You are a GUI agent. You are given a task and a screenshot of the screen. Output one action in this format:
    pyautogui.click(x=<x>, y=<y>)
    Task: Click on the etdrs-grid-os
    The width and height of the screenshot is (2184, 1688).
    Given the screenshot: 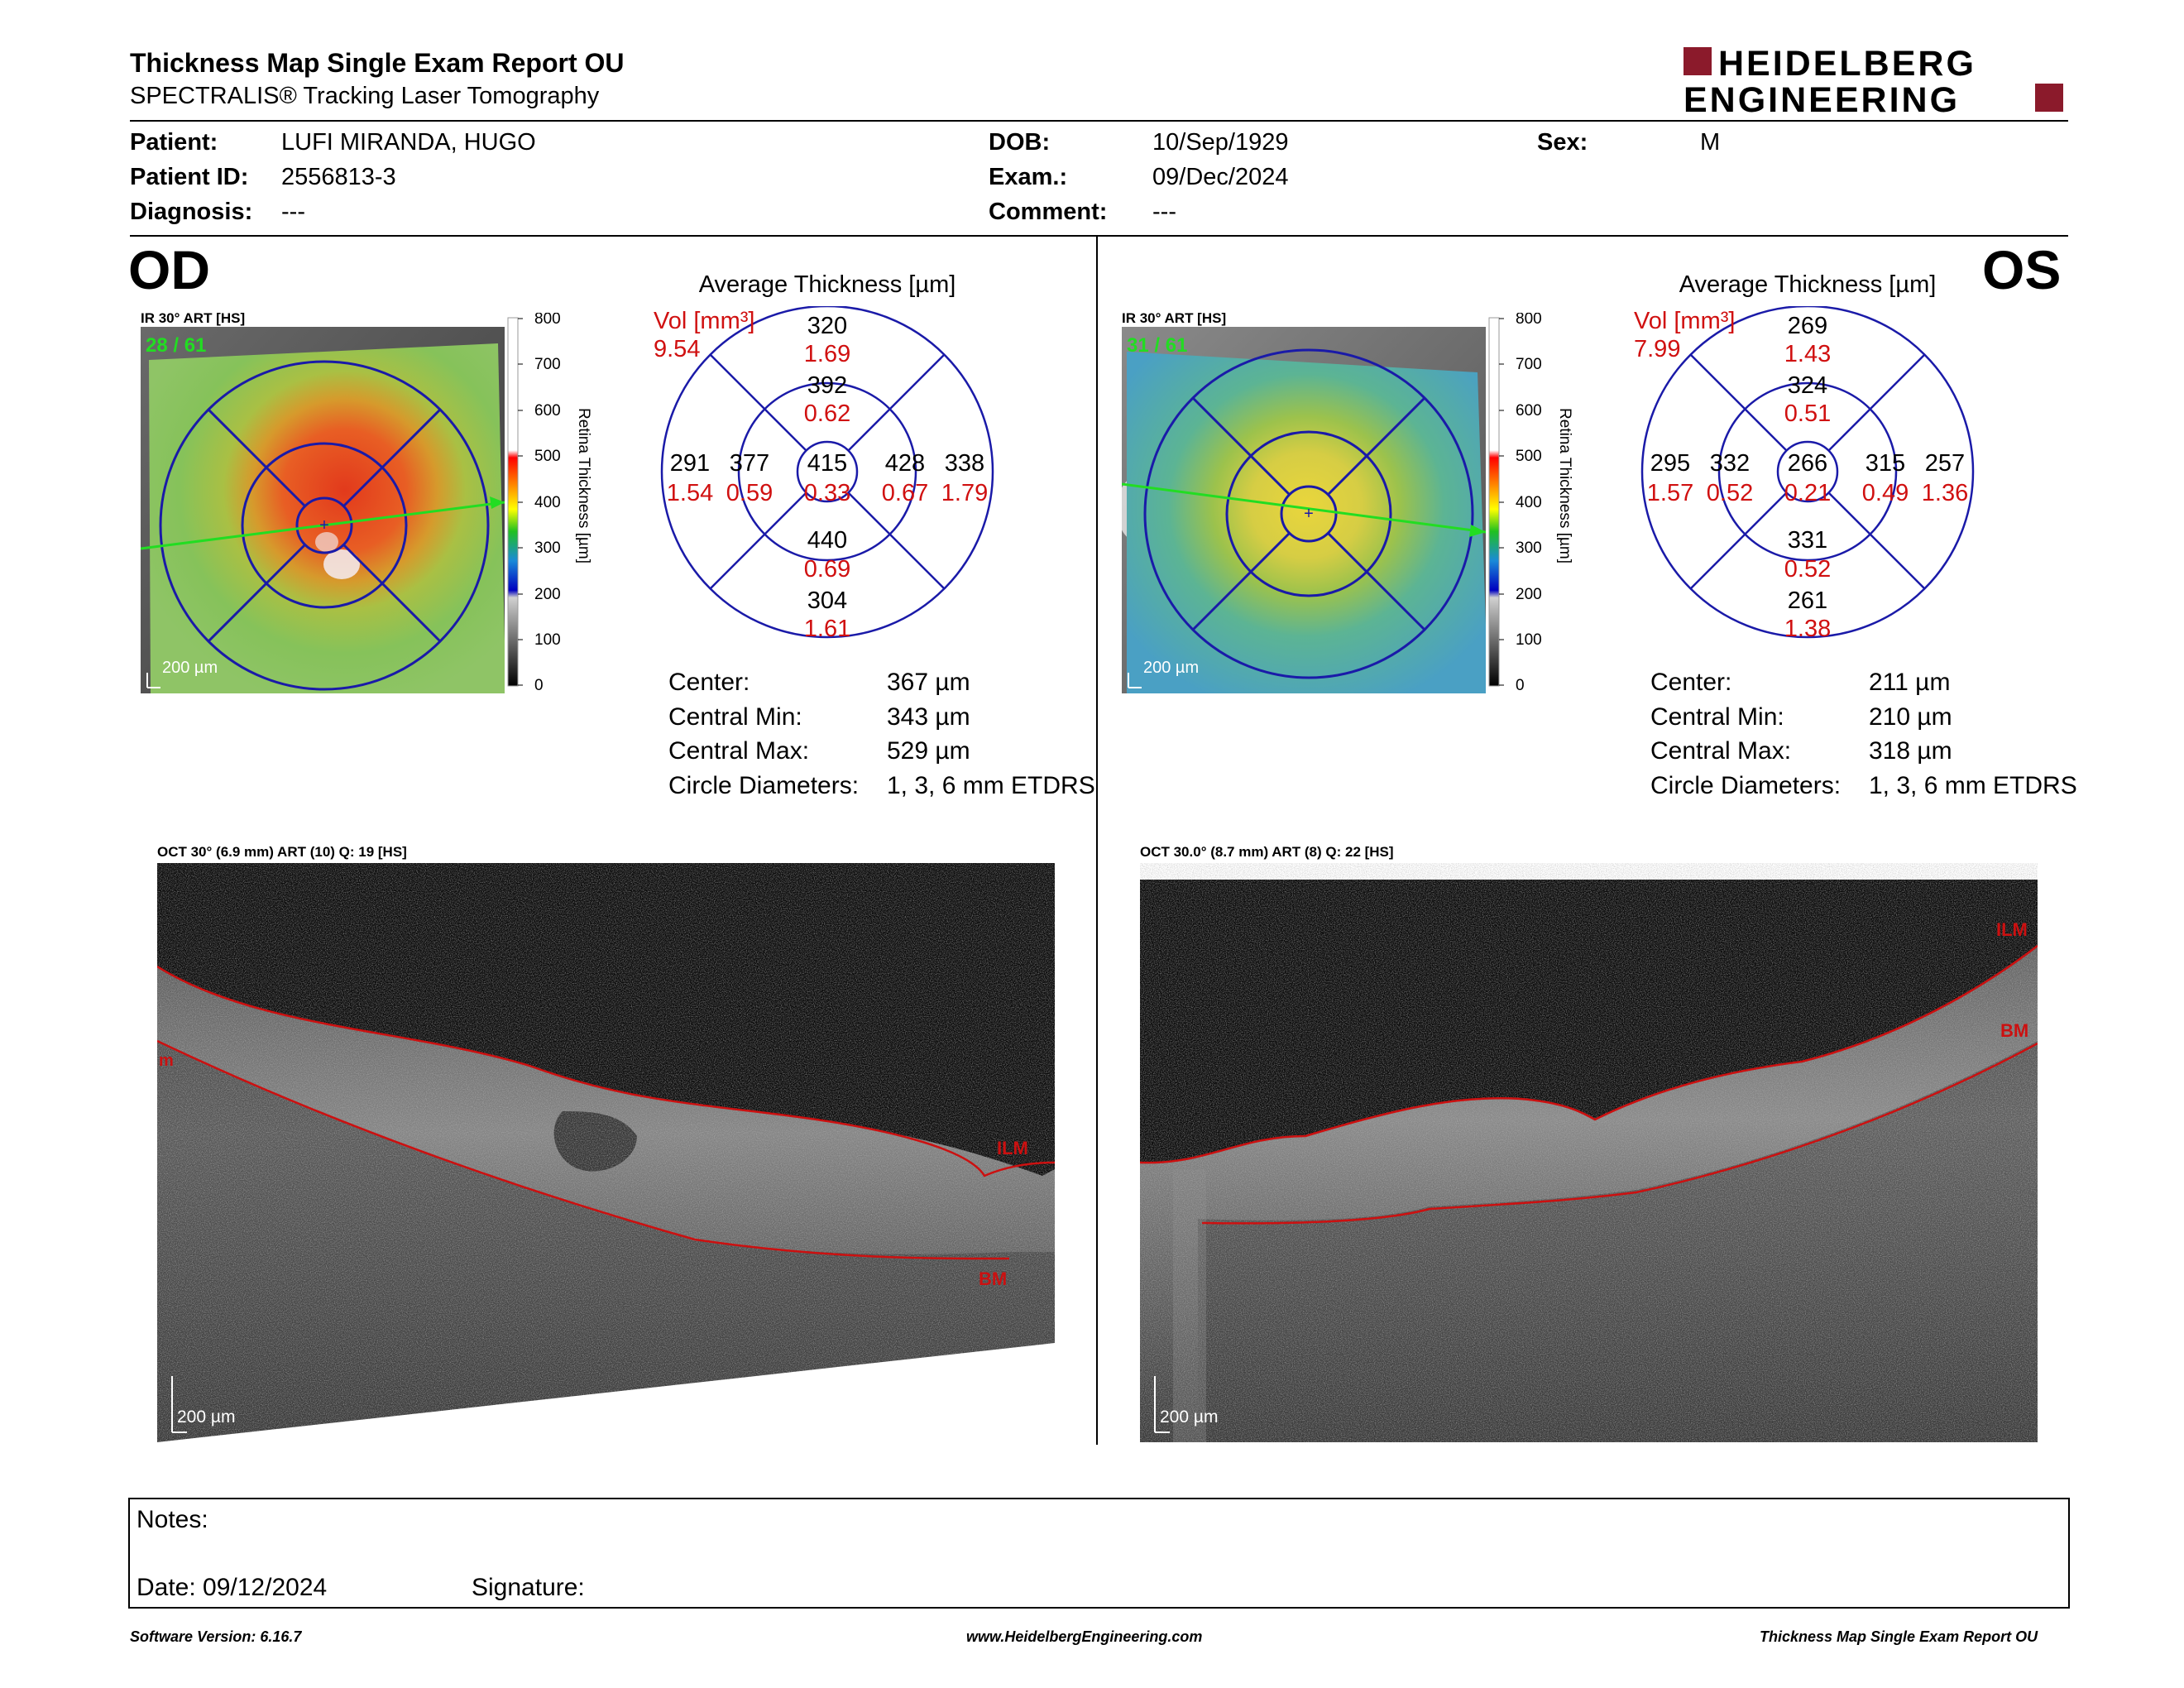 What is the action you would take?
    pyautogui.click(x=1812, y=475)
    